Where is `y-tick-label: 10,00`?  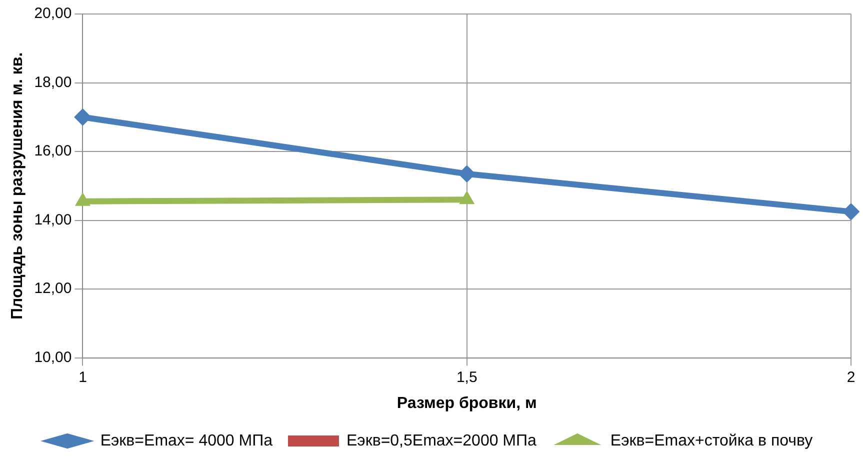 y-tick-label: 10,00 is located at coordinates (53, 357).